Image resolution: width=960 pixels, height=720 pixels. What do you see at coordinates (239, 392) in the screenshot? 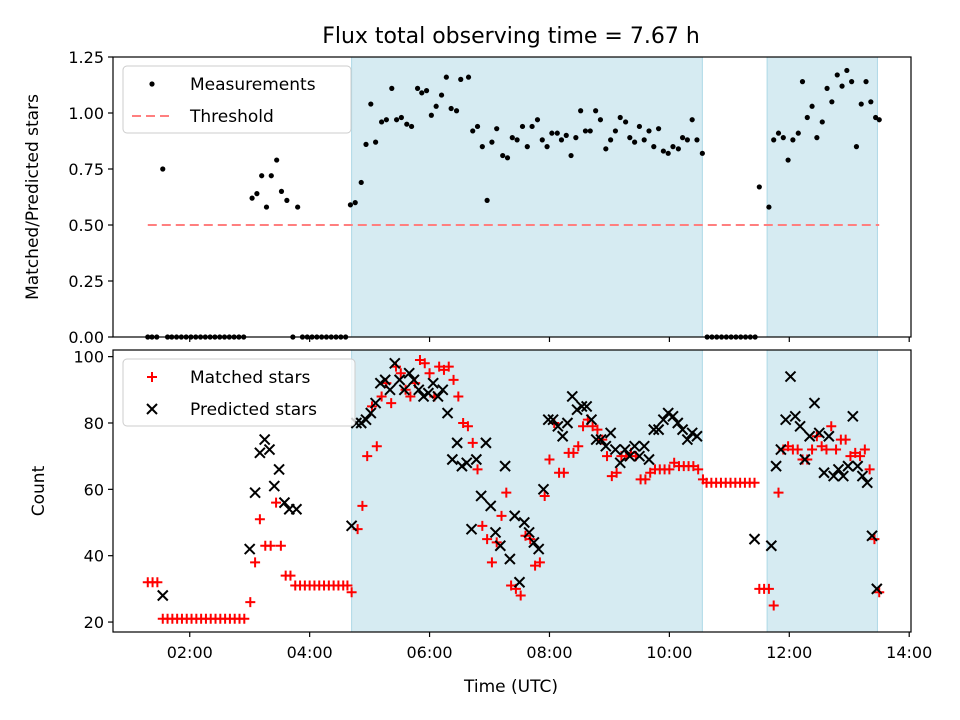
I see `legend-box` at bounding box center [239, 392].